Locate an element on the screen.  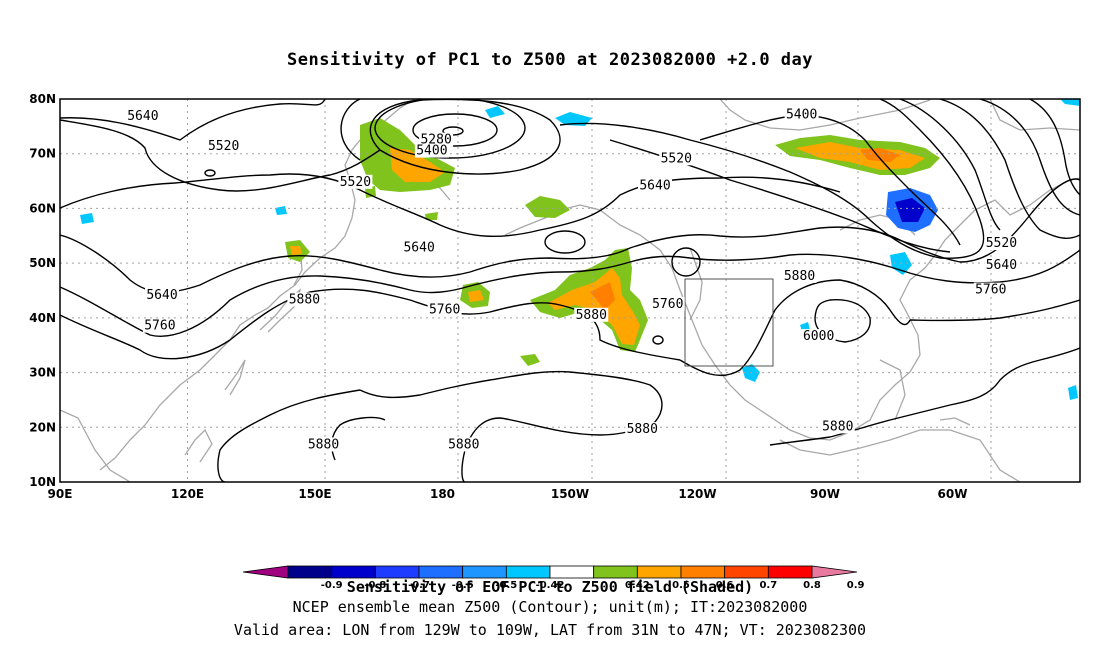
colorbar-tick-label: 0.7 is located at coordinates (768, 585).